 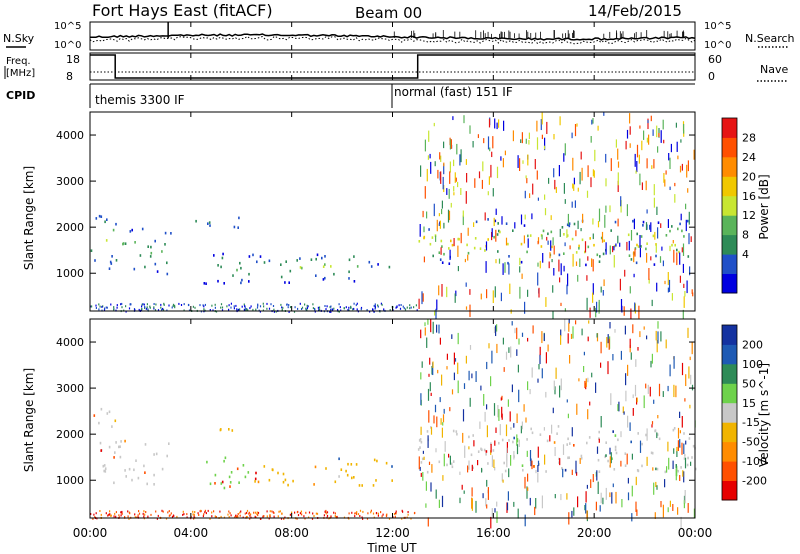 What do you see at coordinates (711, 76) in the screenshot?
I see `nave-tick-low: 0` at bounding box center [711, 76].